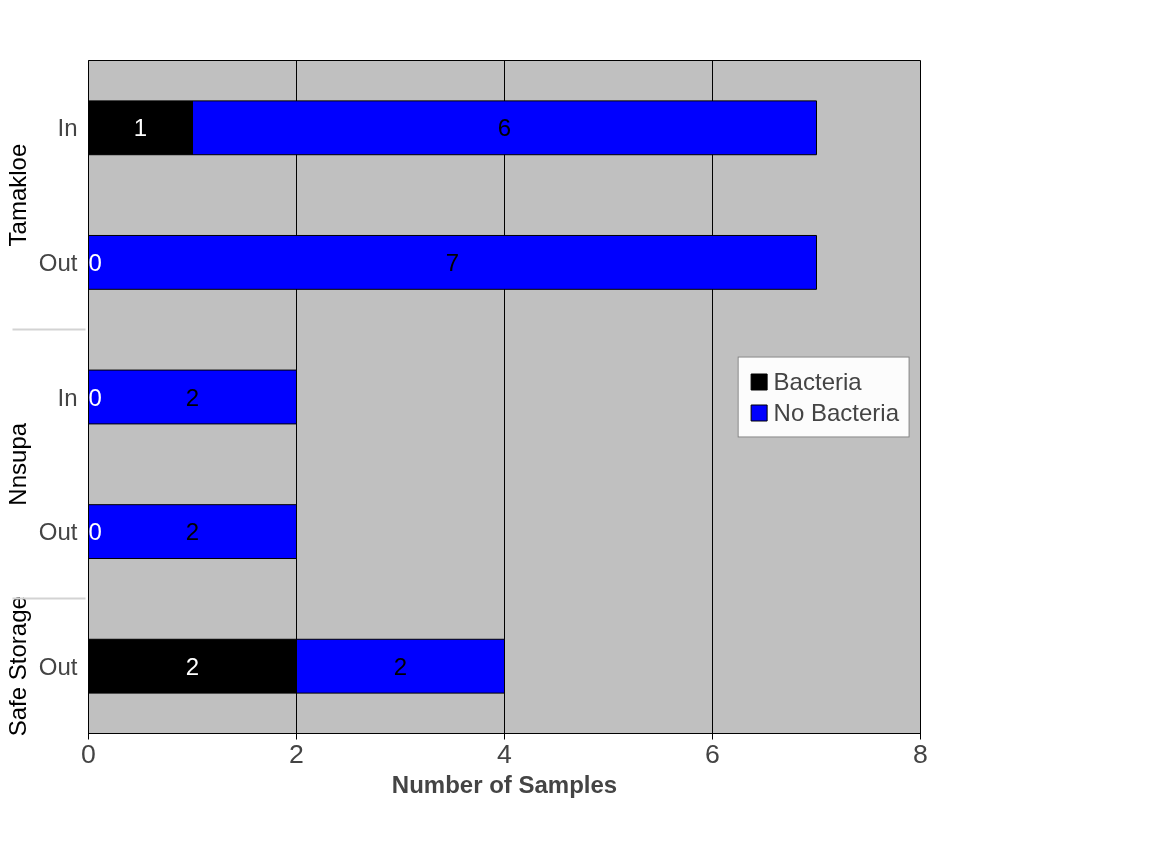 Image resolution: width=1167 pixels, height=846 pixels. What do you see at coordinates (817, 381) in the screenshot?
I see `legend-label: Bacteria` at bounding box center [817, 381].